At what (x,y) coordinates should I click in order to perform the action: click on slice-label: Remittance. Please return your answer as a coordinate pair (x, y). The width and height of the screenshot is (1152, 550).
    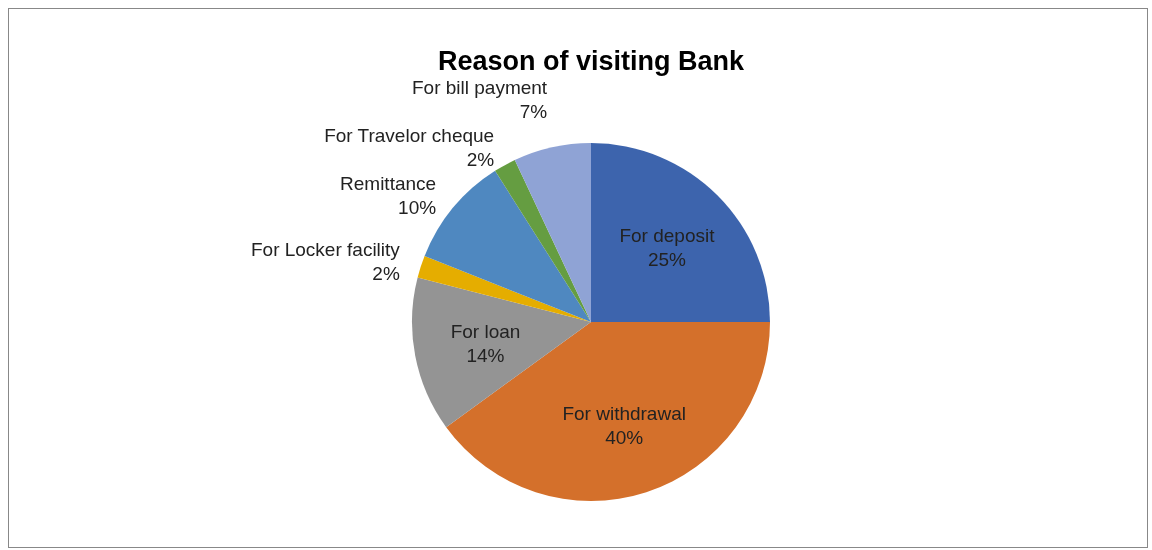
    Looking at the image, I should click on (388, 183).